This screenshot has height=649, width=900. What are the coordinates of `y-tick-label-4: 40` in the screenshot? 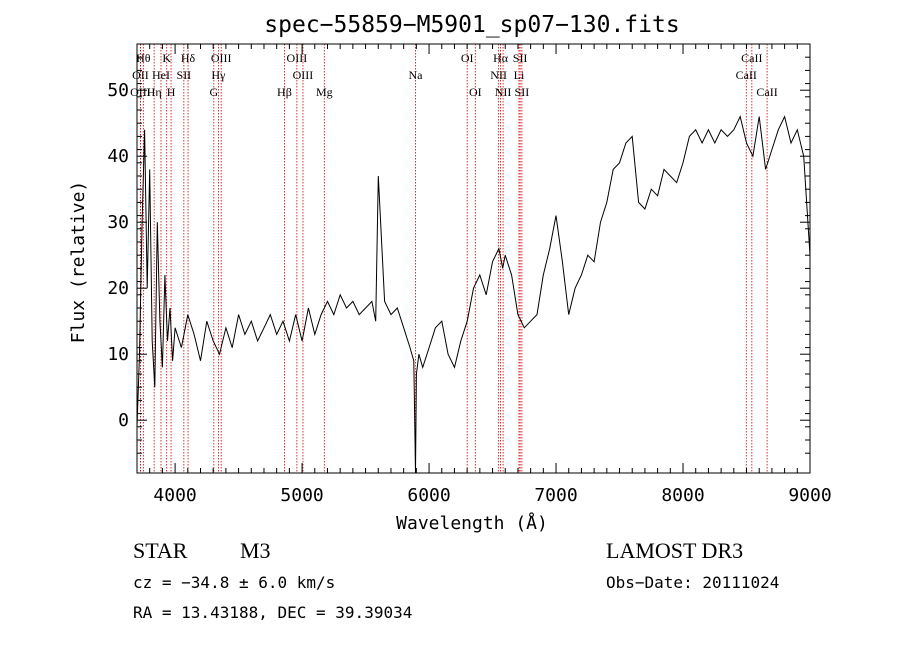 It's located at (118, 156).